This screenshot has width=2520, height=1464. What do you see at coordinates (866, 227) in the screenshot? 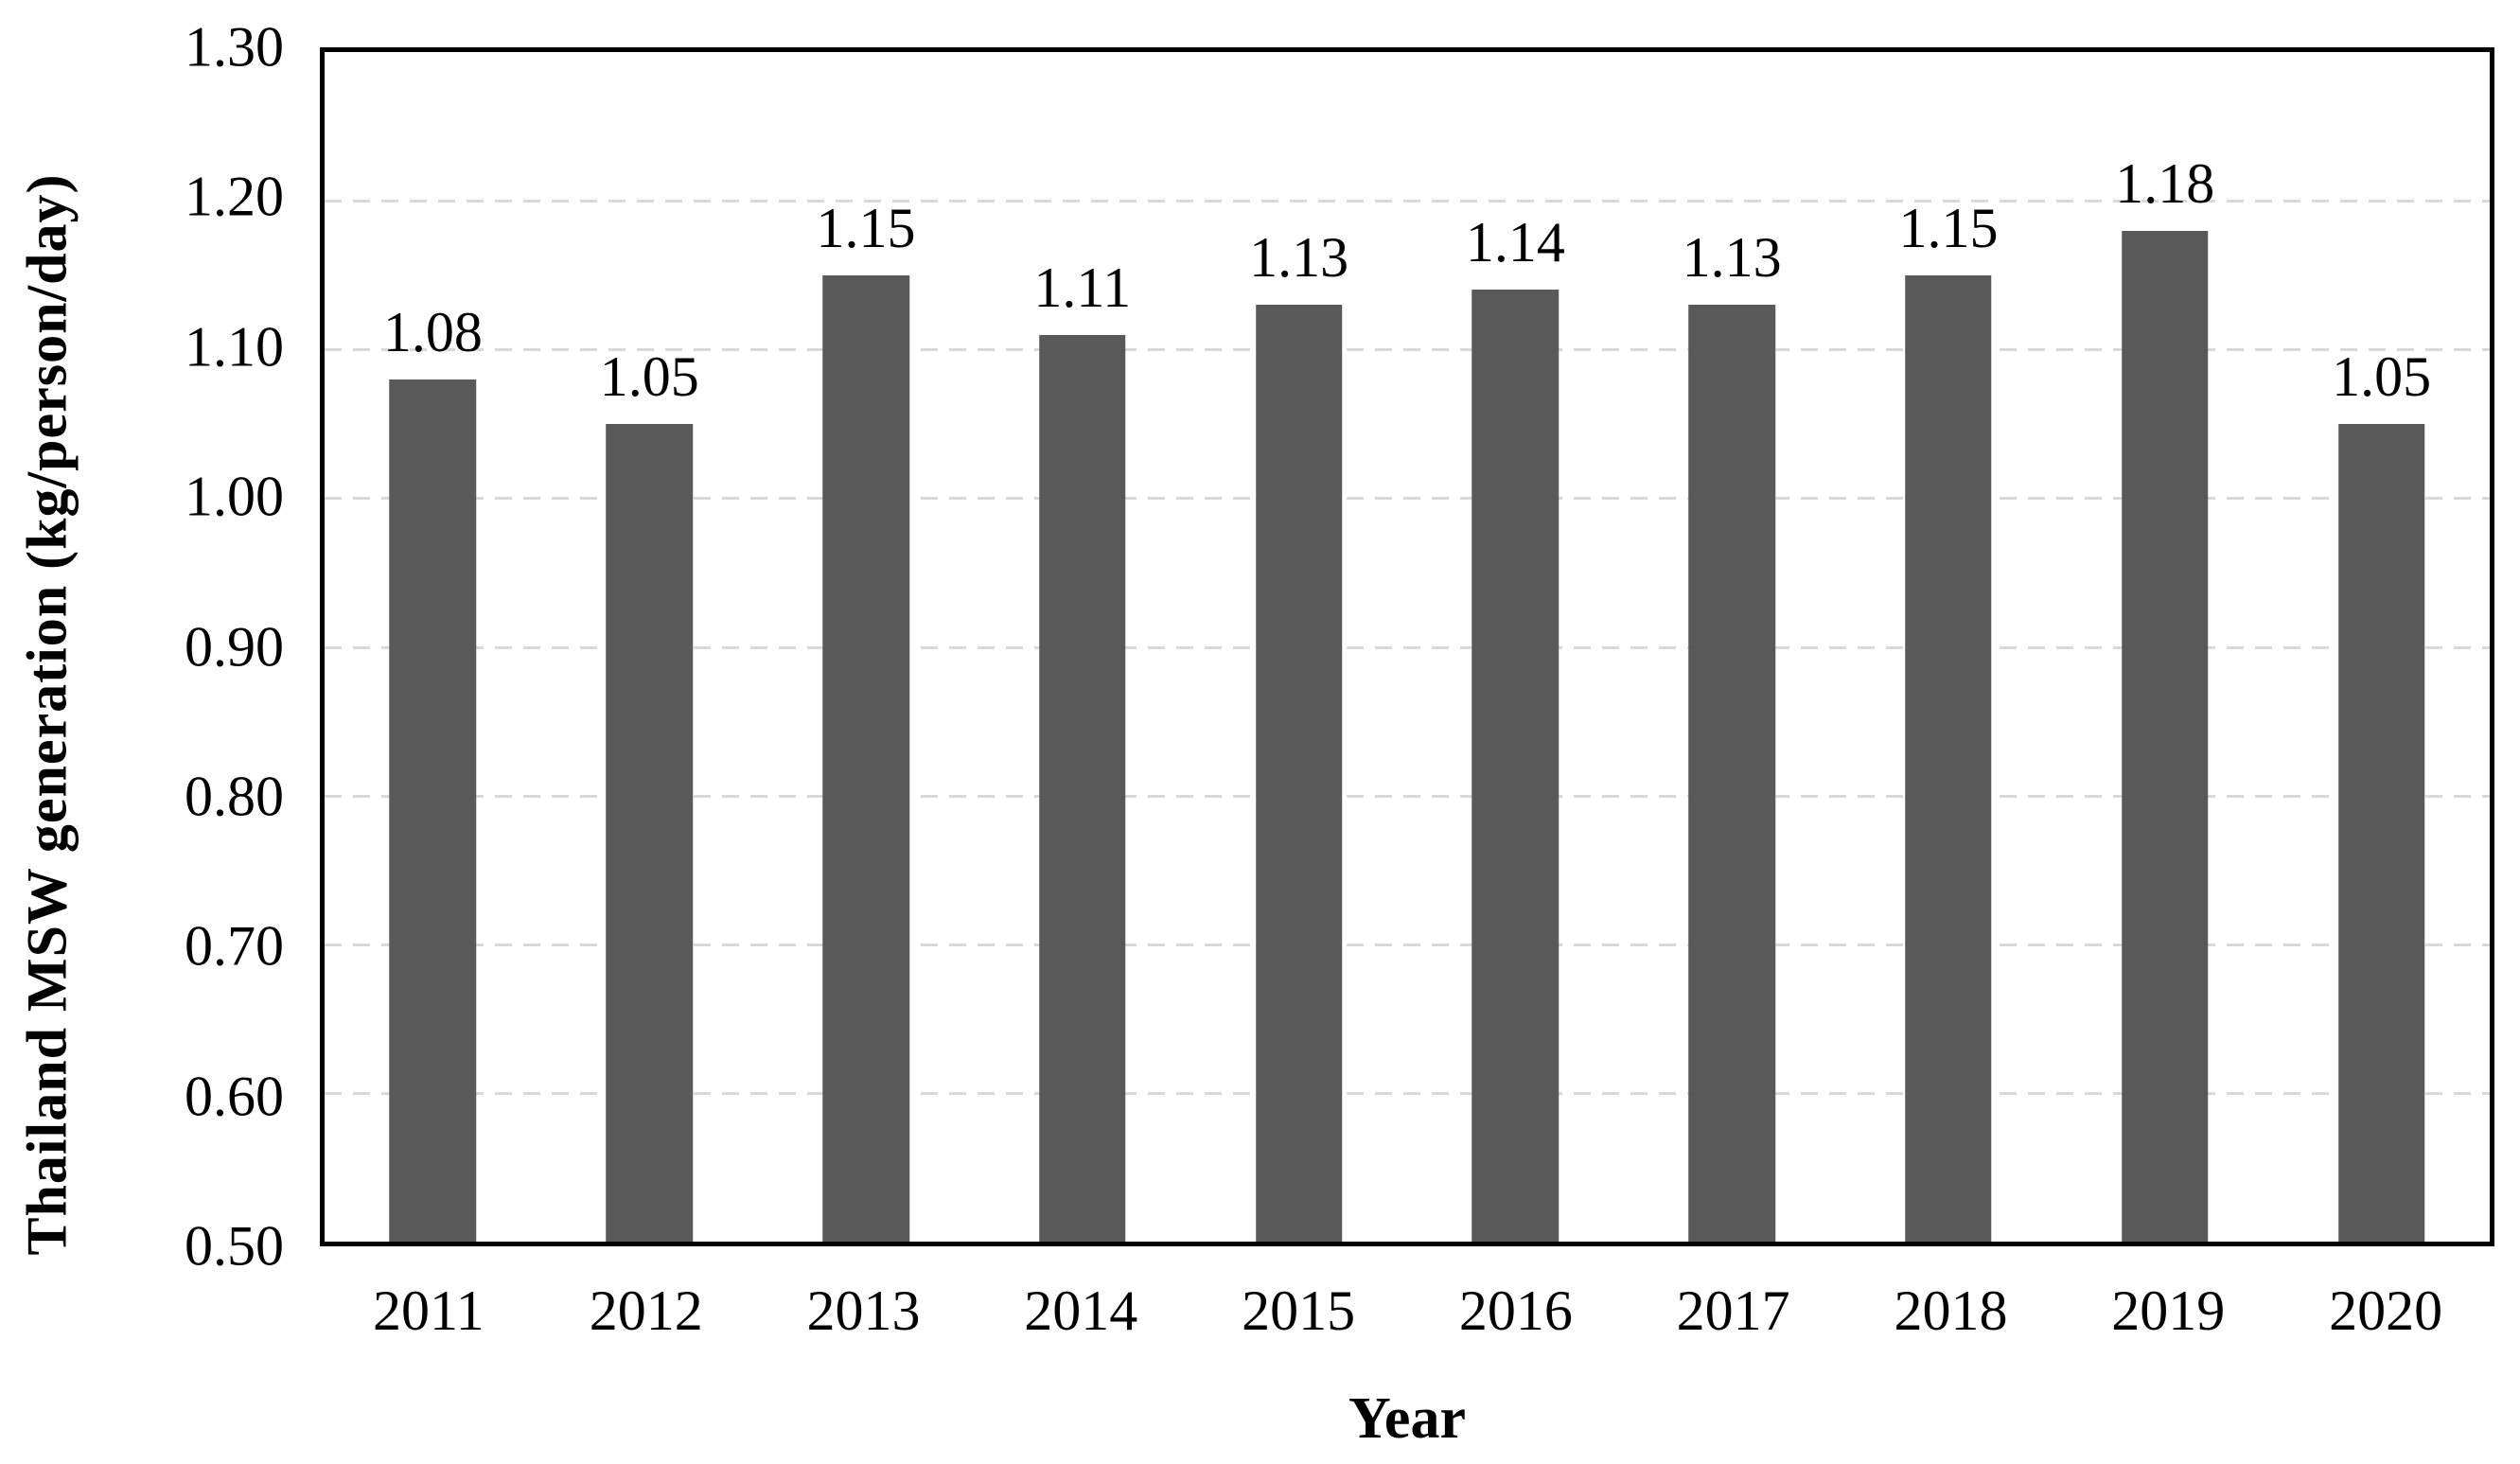
I see `bar-value-label-2013: 1.15` at bounding box center [866, 227].